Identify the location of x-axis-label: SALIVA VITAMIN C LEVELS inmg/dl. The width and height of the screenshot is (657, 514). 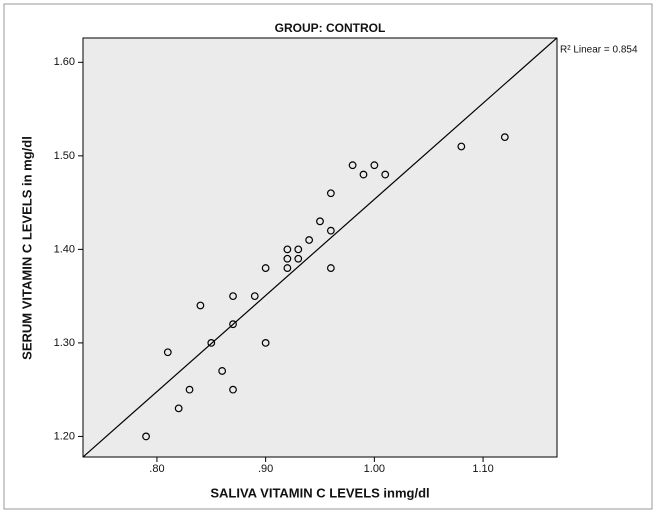
(319, 492).